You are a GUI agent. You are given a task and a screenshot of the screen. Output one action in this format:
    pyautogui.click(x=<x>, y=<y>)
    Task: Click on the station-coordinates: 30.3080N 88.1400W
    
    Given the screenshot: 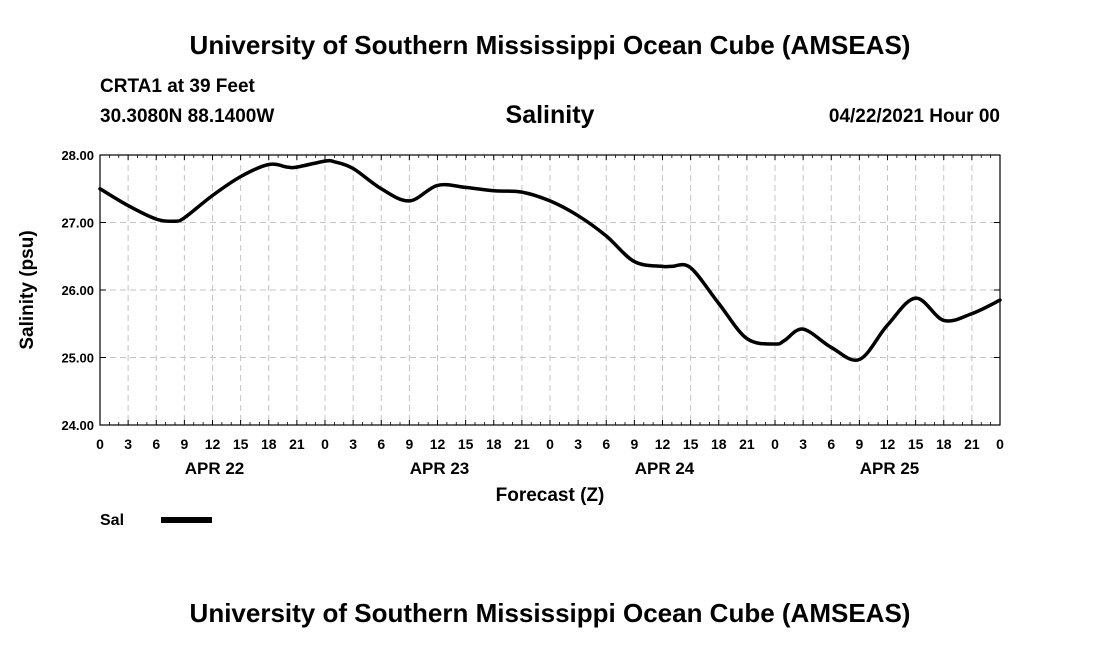 What is the action you would take?
    pyautogui.click(x=187, y=116)
    